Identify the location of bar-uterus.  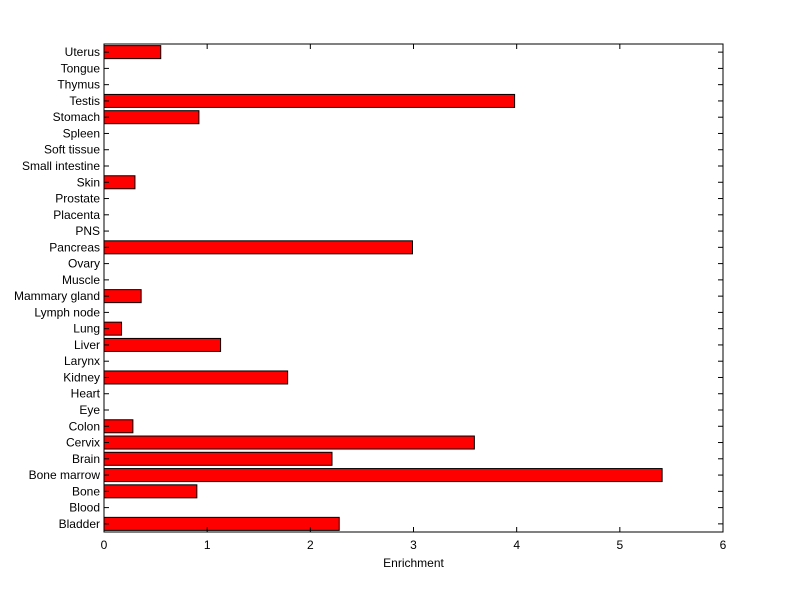
(132, 52).